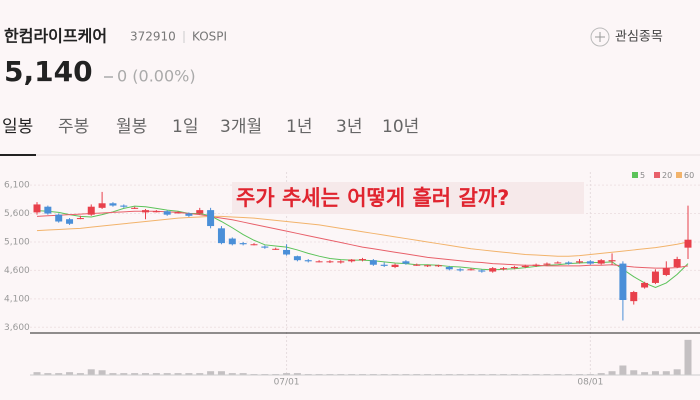  What do you see at coordinates (17, 299) in the screenshot?
I see `y-tick-label: 4,100` at bounding box center [17, 299].